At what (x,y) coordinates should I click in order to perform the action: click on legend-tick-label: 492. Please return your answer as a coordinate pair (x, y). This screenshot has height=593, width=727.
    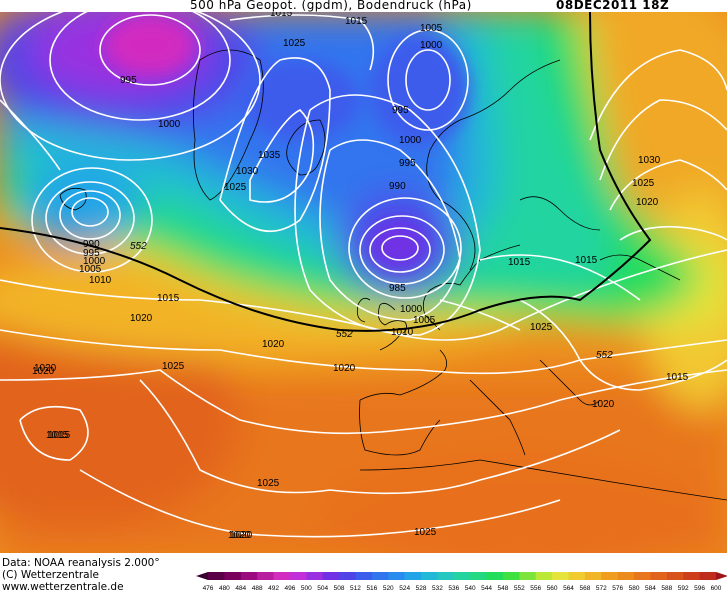
    Looking at the image, I should click on (273, 588).